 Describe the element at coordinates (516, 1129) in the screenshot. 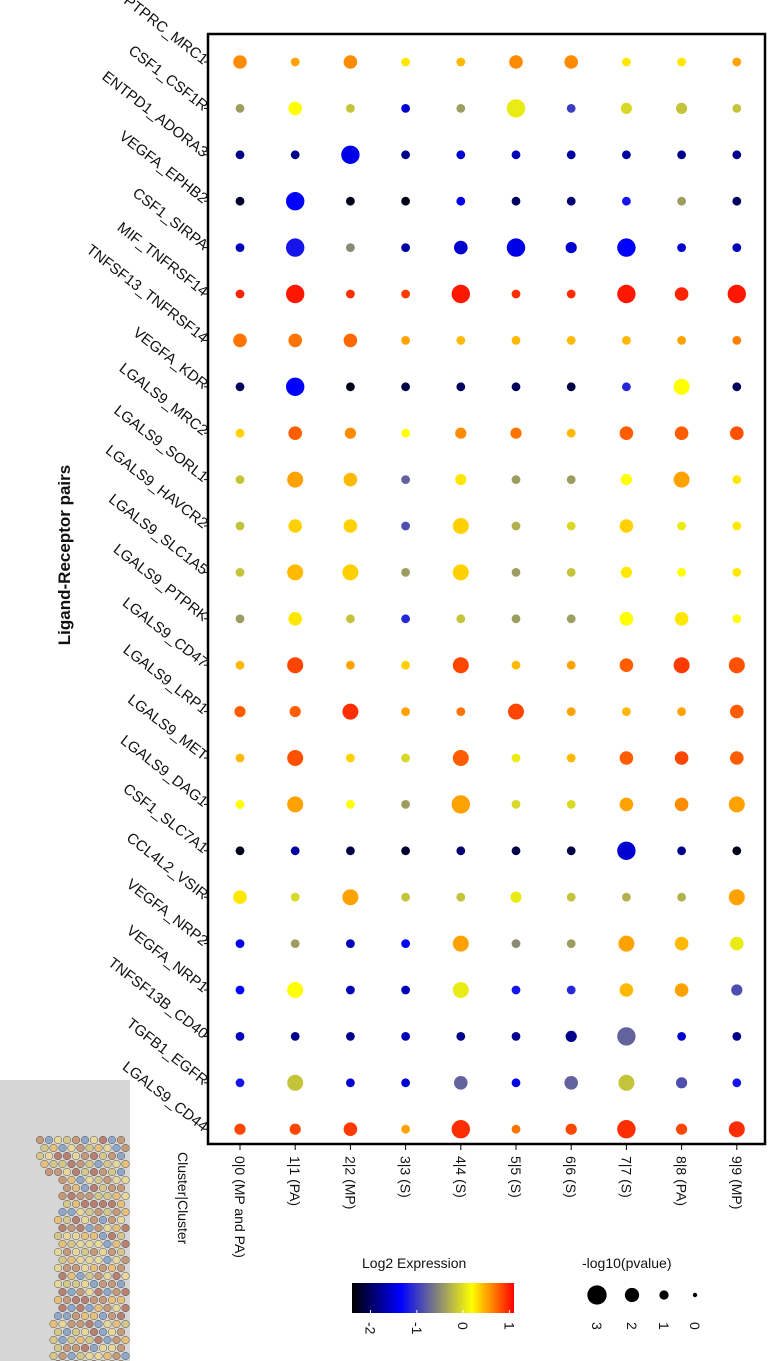

I see `dot-LGALS9_CD44-c5` at that location.